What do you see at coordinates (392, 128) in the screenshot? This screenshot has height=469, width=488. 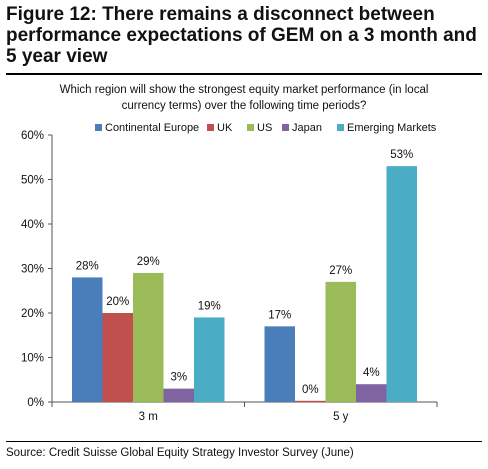 I see `legend-label: Emerging Markets` at bounding box center [392, 128].